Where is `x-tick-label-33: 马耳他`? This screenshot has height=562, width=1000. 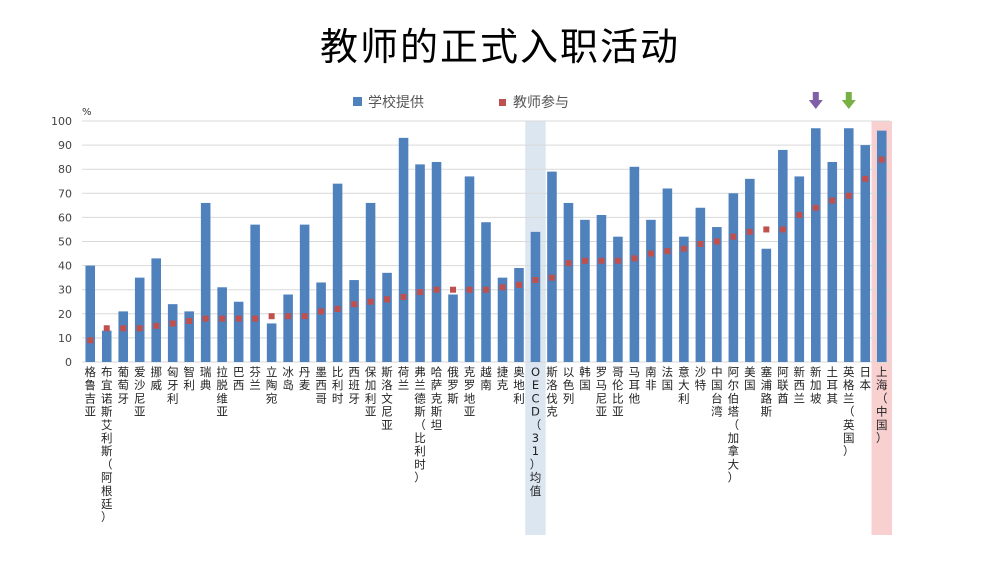
x-tick-label-33: 马耳他 is located at coordinates (635, 385).